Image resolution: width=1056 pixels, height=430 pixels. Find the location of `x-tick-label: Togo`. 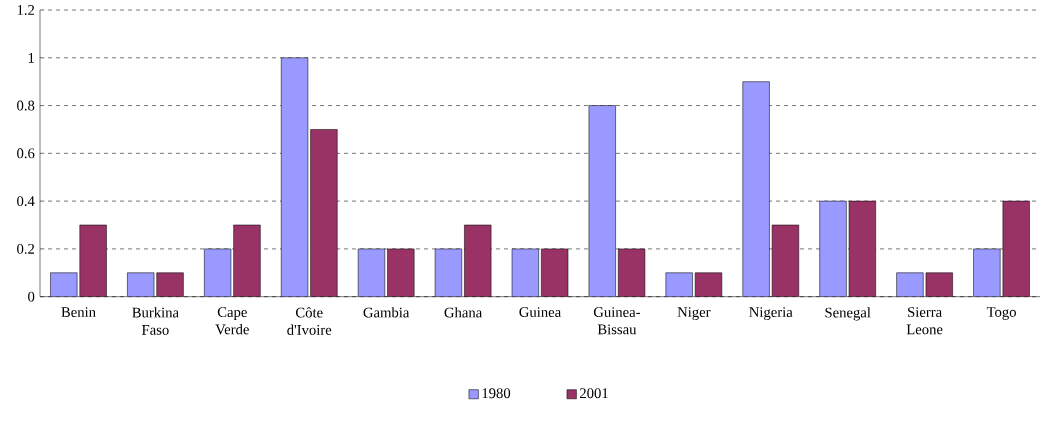

x-tick-label: Togo is located at coordinates (1001, 313).